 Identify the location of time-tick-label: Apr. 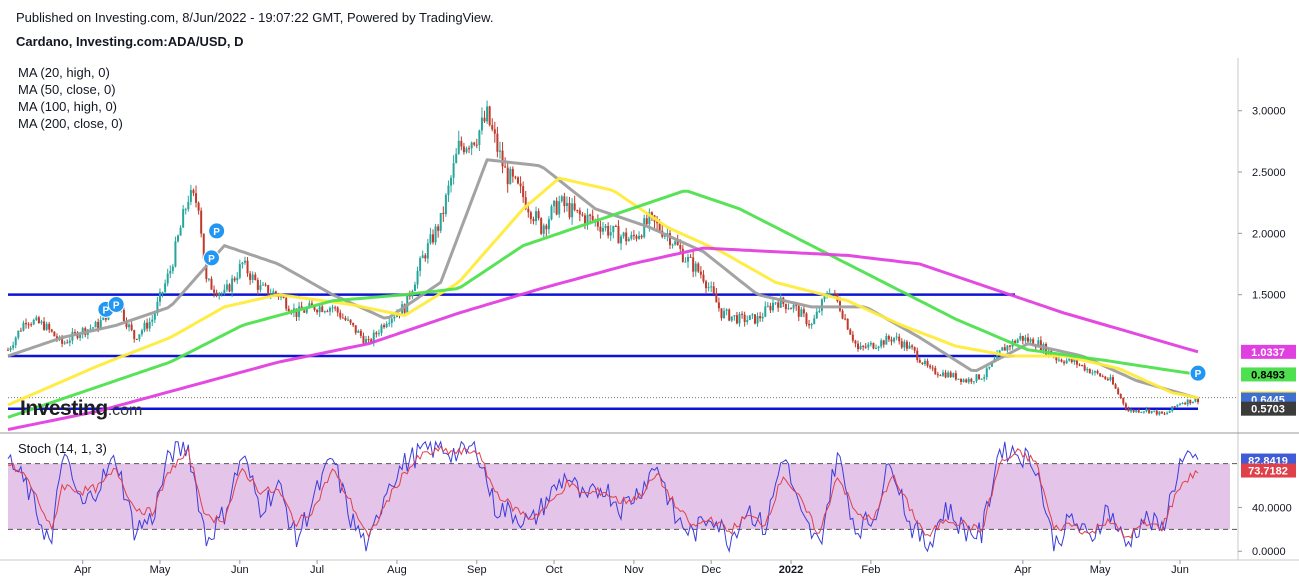
(1022, 570).